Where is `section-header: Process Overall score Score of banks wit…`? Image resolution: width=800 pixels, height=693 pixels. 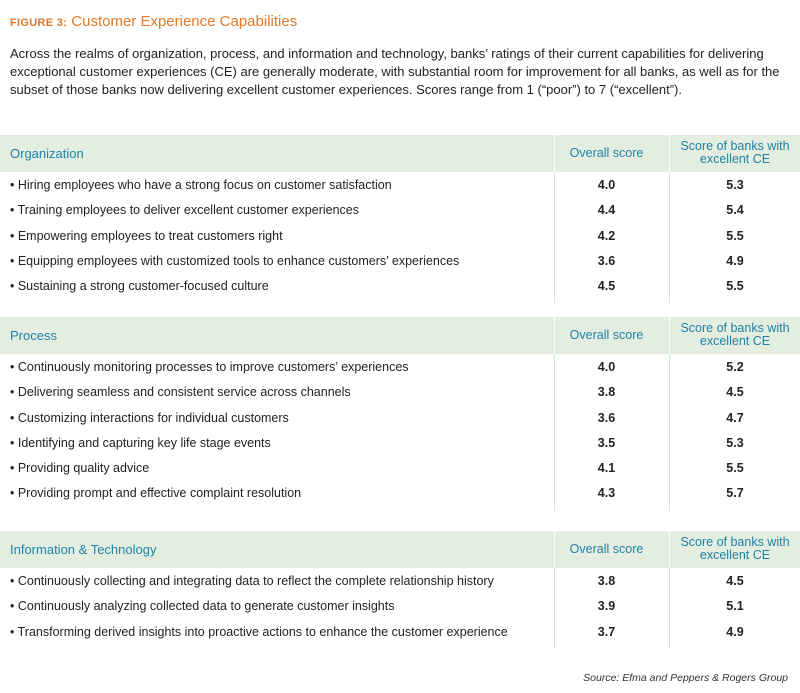 section-header: Process Overall score Score of banks wit… is located at coordinates (400, 335).